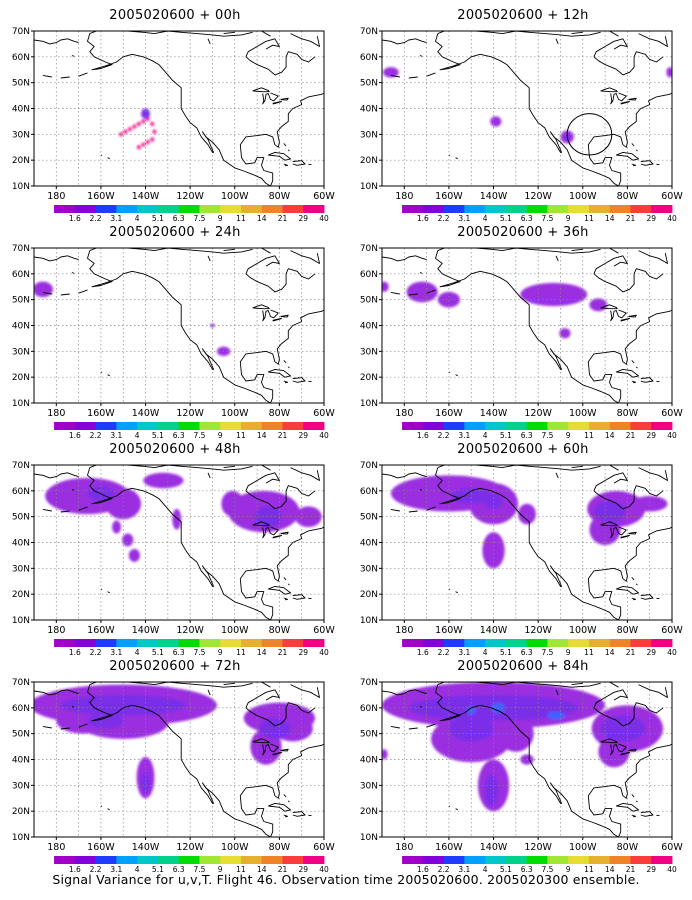  Describe the element at coordinates (523, 449) in the screenshot. I see `panel-title: 2005020600 + 60h` at that location.